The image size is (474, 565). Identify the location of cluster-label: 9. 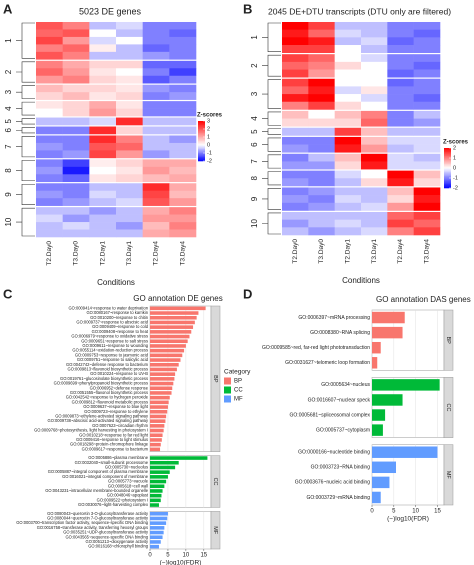
(8, 194).